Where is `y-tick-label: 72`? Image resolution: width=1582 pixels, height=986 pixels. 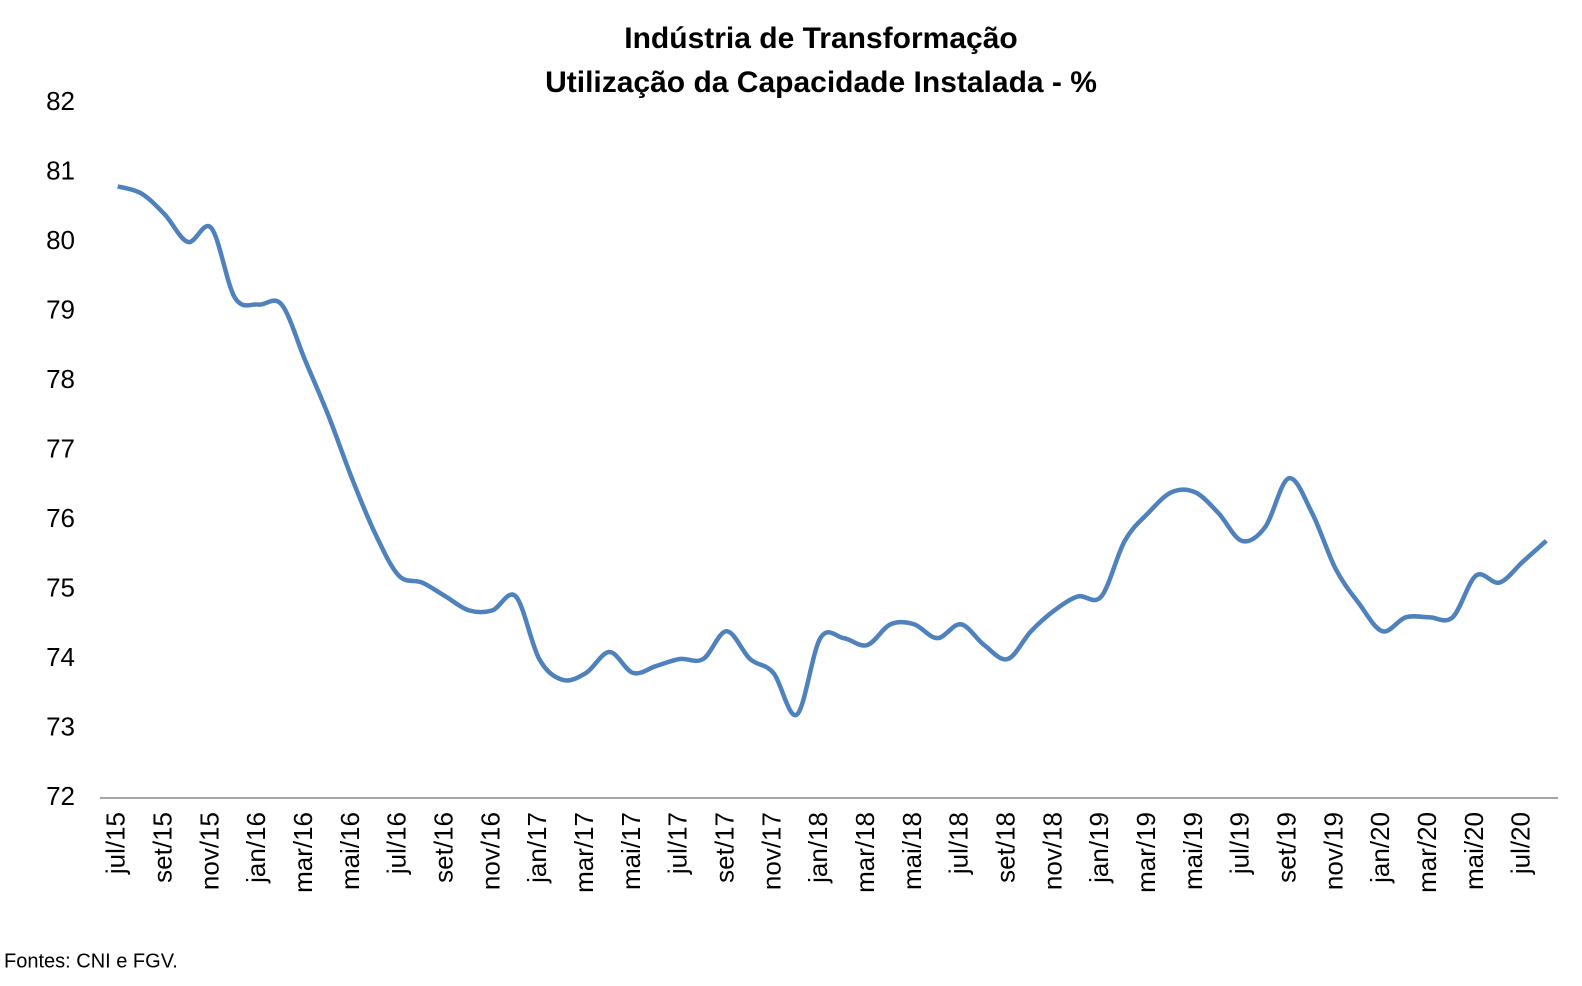
y-tick-label: 72 is located at coordinates (60, 796).